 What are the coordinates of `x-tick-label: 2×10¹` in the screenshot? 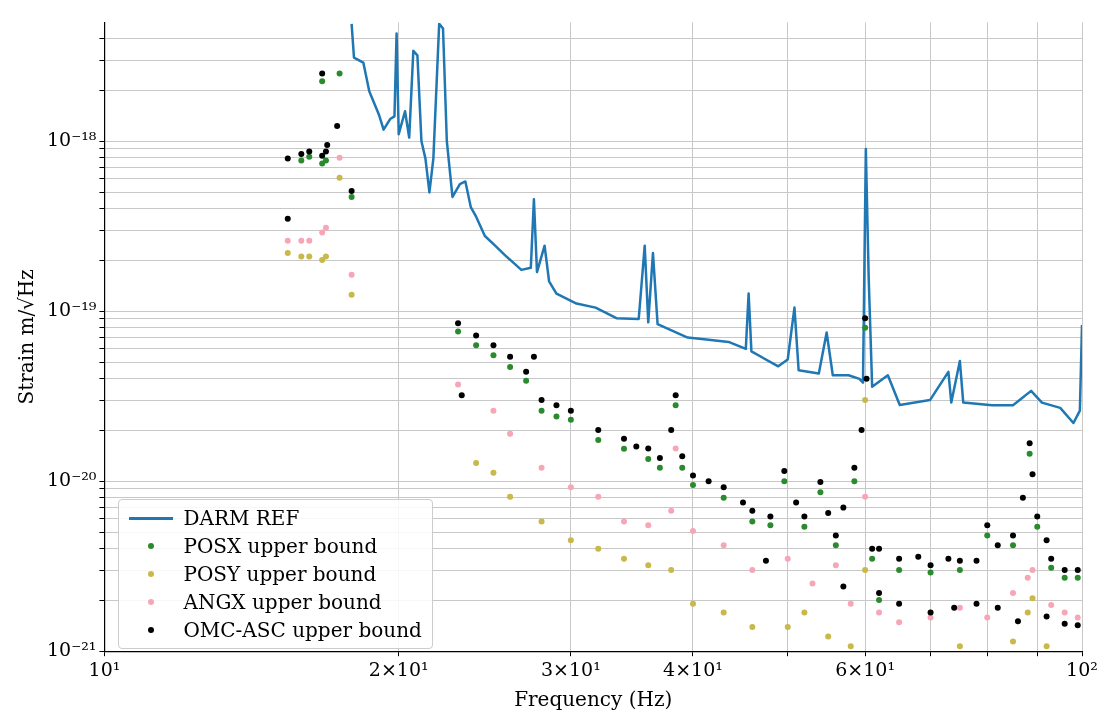 It's located at (398, 668).